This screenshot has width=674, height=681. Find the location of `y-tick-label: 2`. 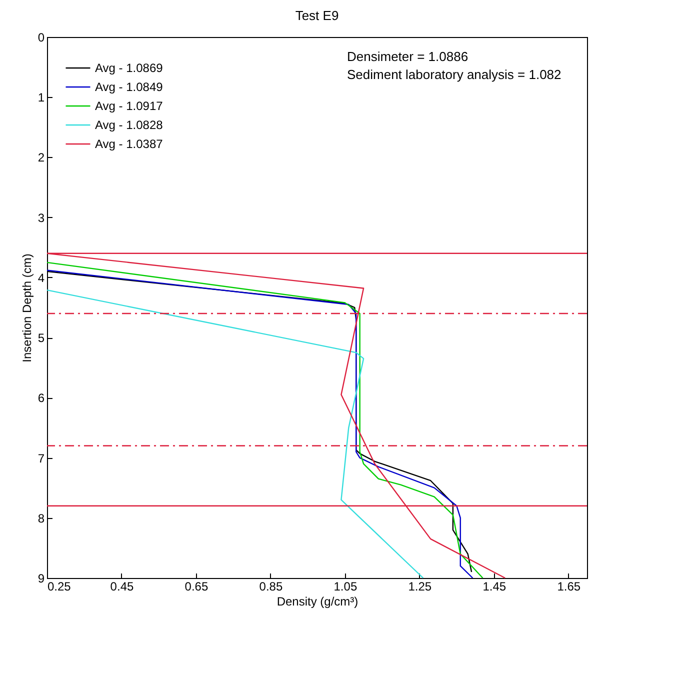

y-tick-label: 2 is located at coordinates (41, 157).